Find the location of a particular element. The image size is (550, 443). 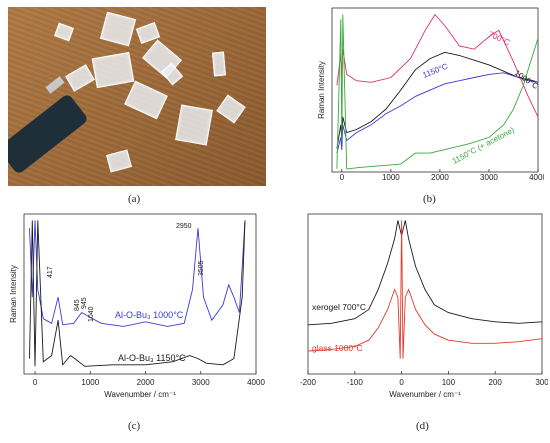

series-line-green is located at coordinates (437, 92).